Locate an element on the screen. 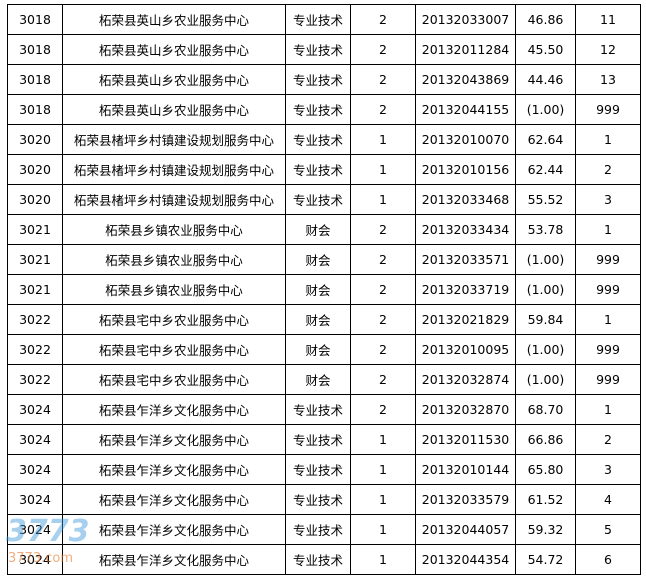  rank-cell: 6 is located at coordinates (608, 559).